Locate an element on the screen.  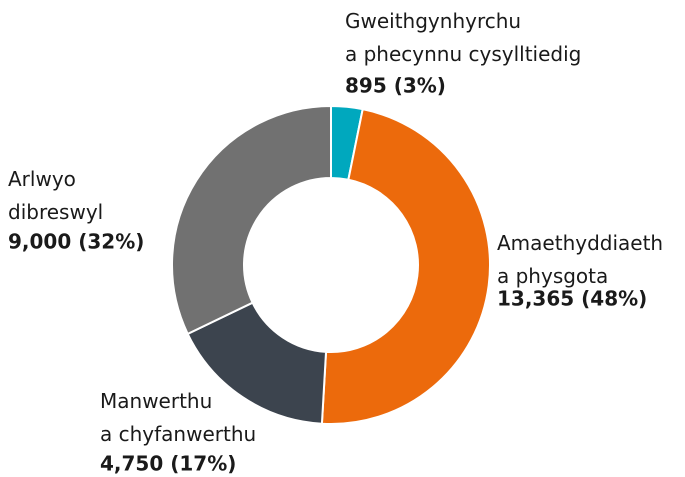
value-label: 13,365 (48%) is located at coordinates (572, 299).